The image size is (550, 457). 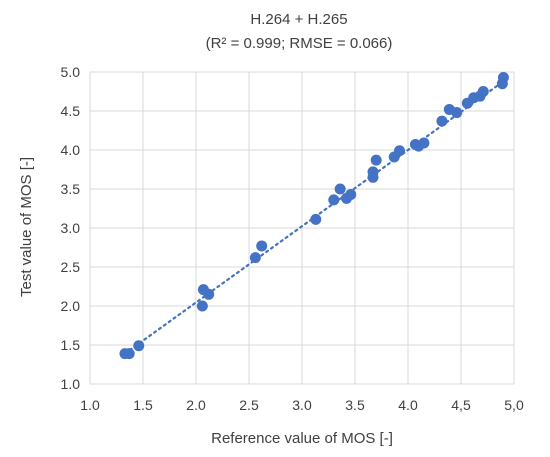 What do you see at coordinates (71, 72) in the screenshot?
I see `y-tick-label: 5.0` at bounding box center [71, 72].